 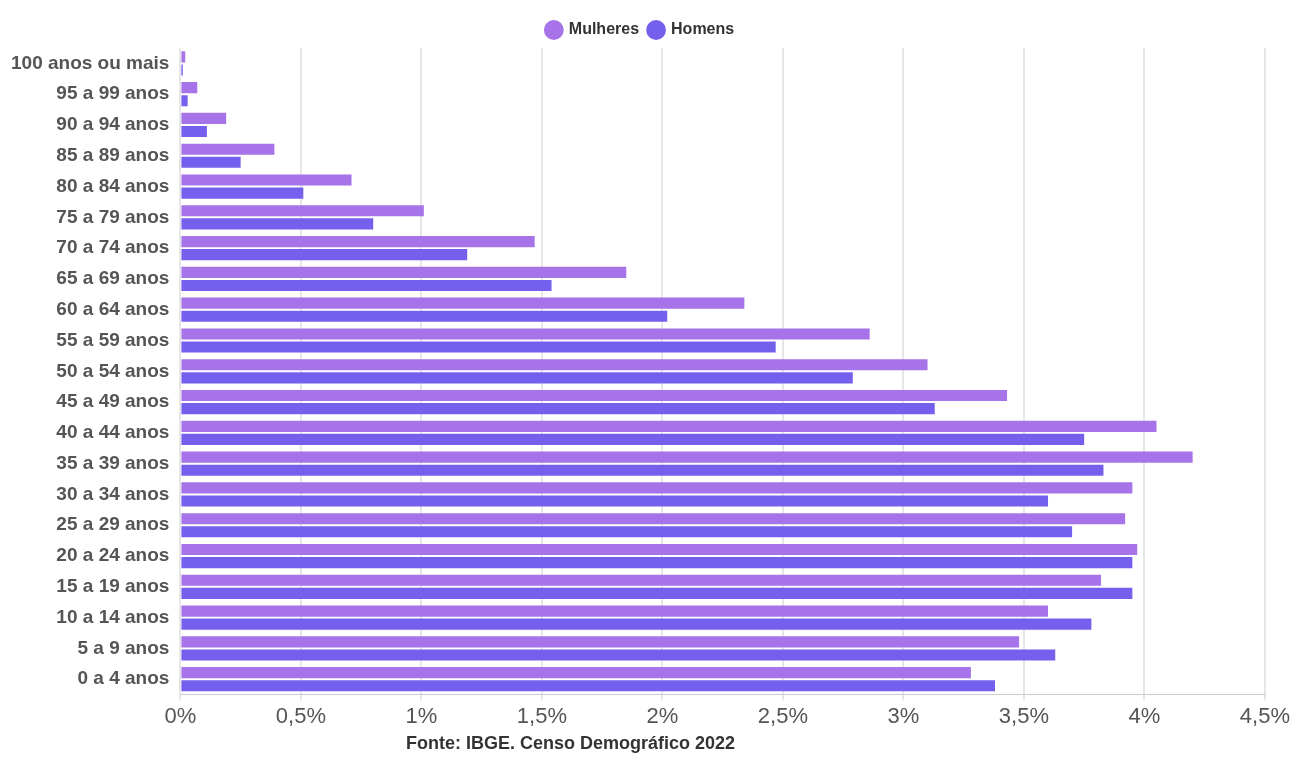 I want to click on y-tick-label: 90 a 94 anos, so click(x=113, y=124).